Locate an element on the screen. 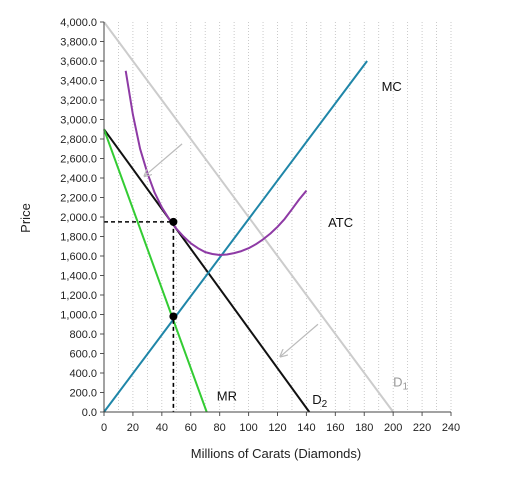  y-tick-label: 2,800.0 is located at coordinates (78, 140).